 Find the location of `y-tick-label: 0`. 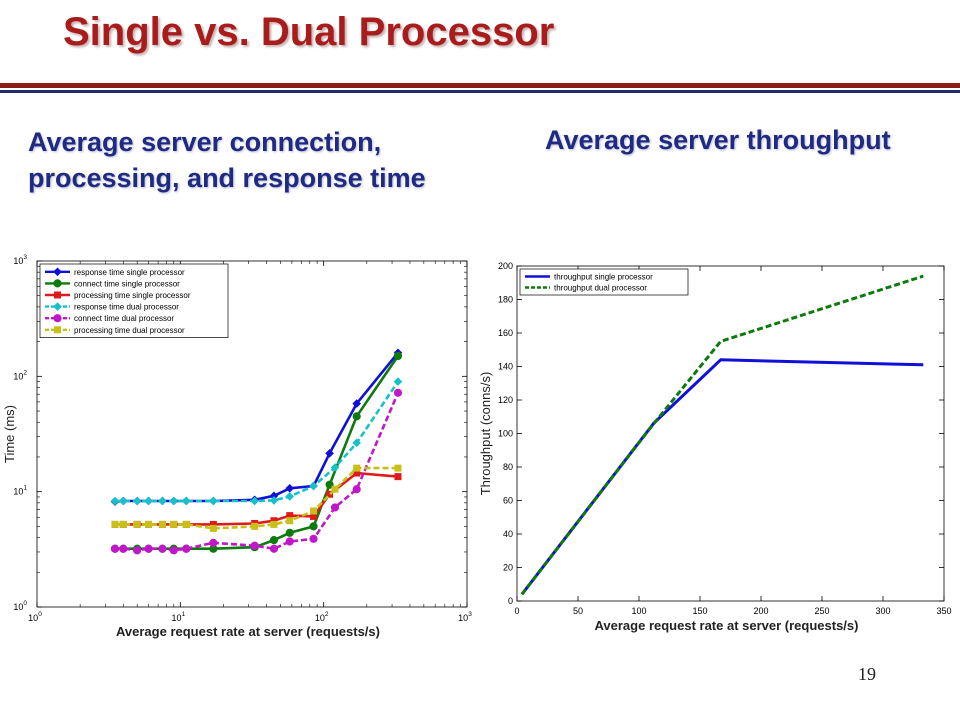

y-tick-label: 0 is located at coordinates (510, 601).